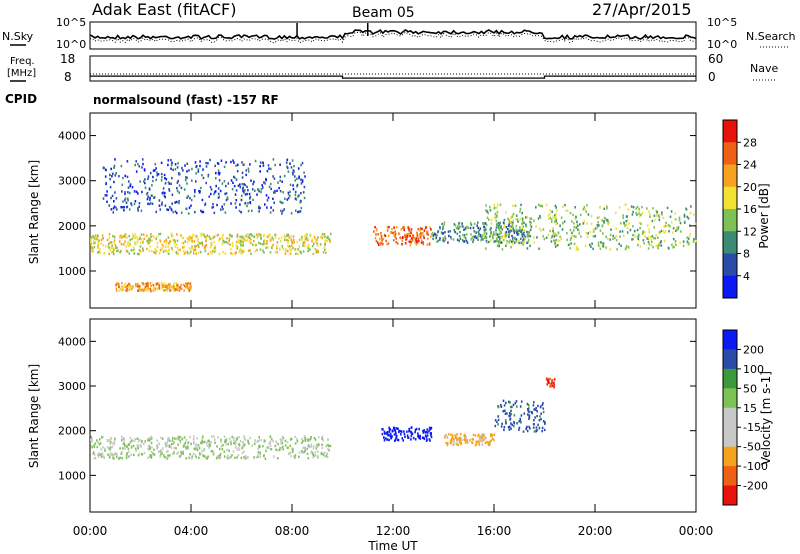  I want to click on power-region-afternoon-band, so click(482, 232).